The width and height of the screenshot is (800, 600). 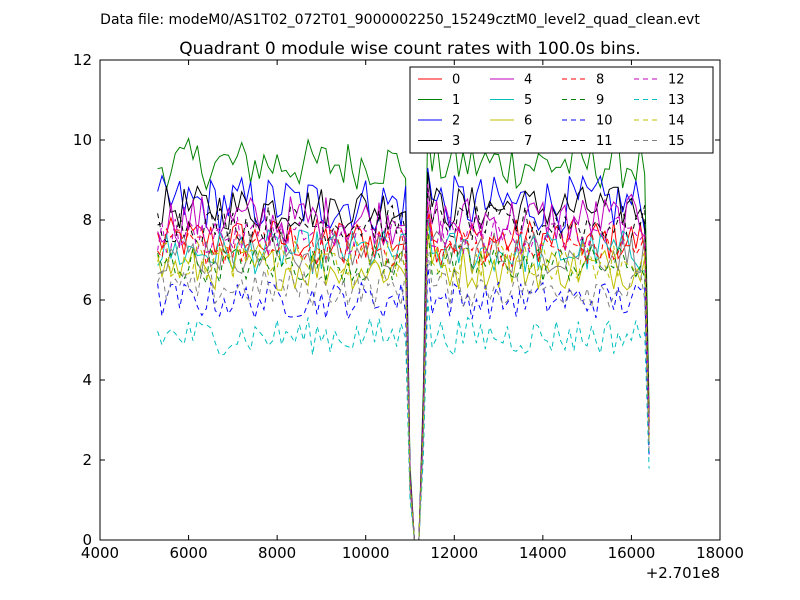 I want to click on legend-label: 11, so click(x=604, y=141).